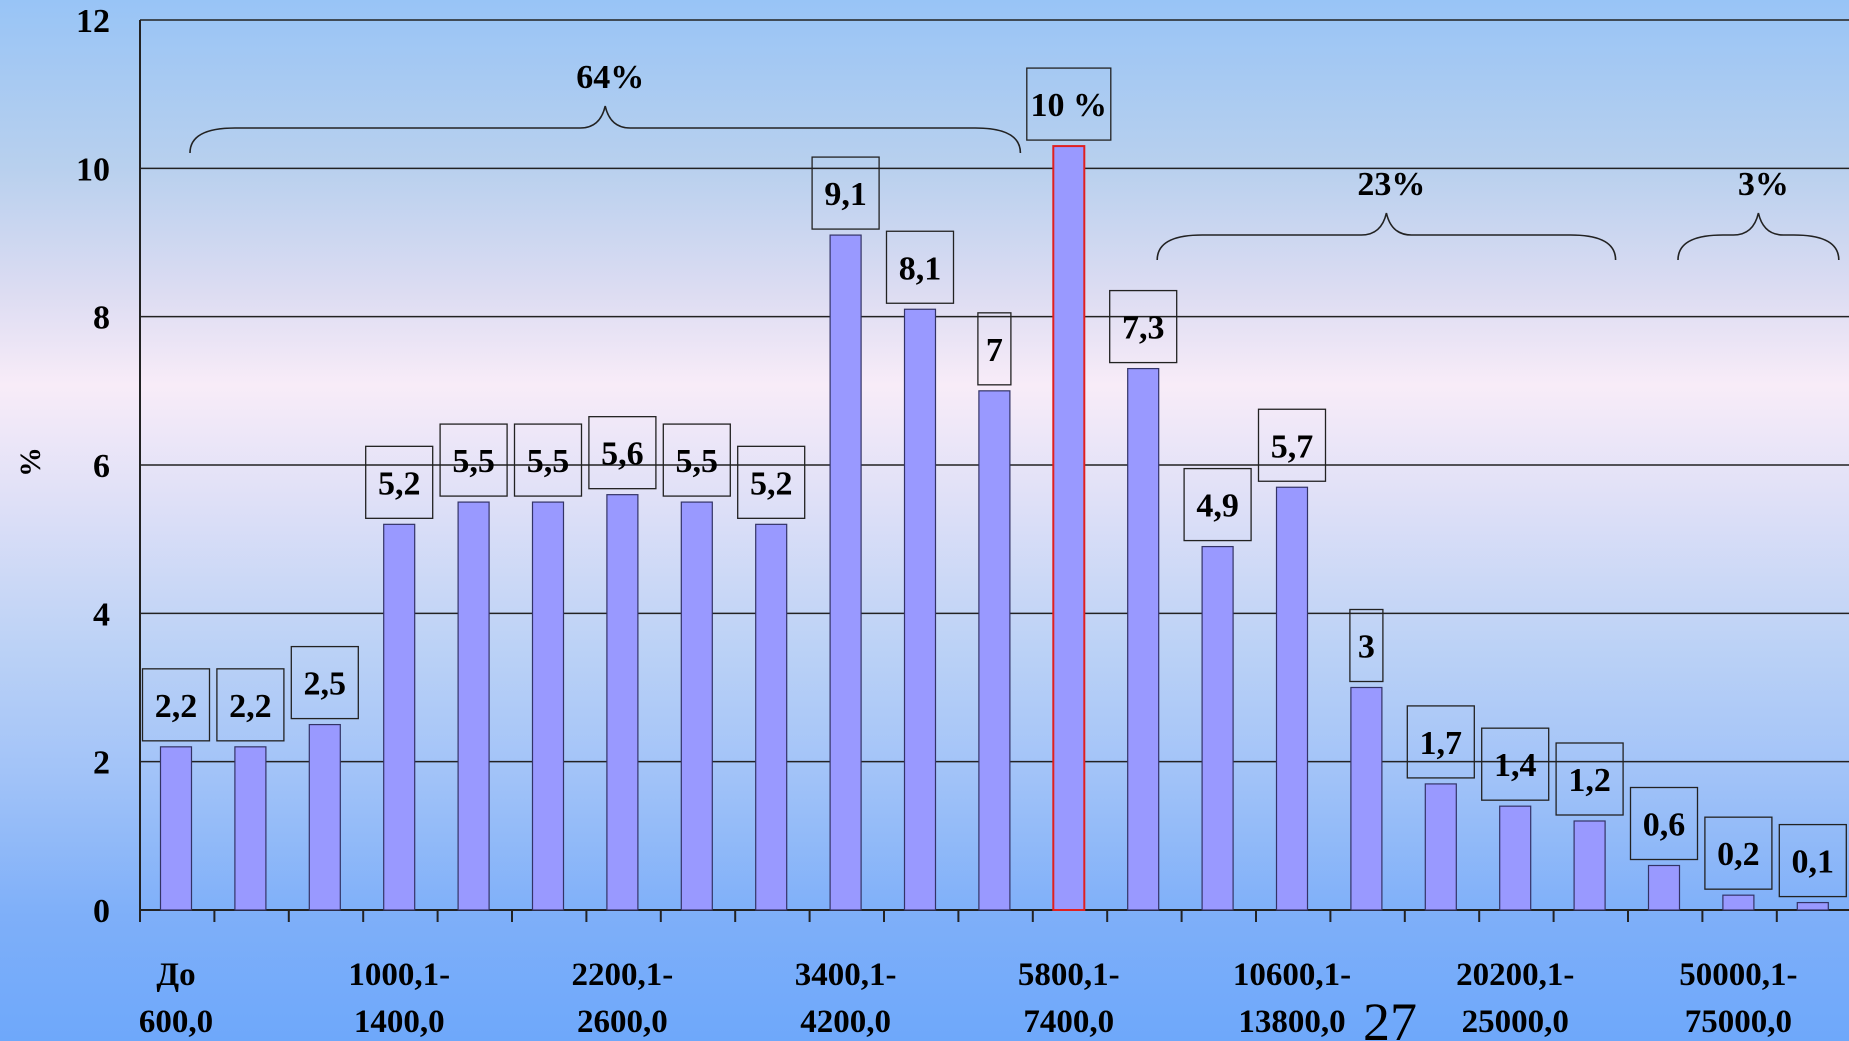 The width and height of the screenshot is (1849, 1041). I want to click on value-label: 5,7, so click(1292, 446).